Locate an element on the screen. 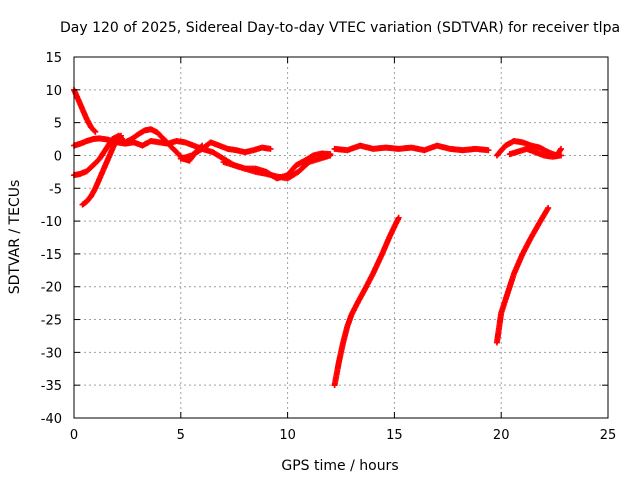 The image size is (640, 480). y-tick-label: -10 is located at coordinates (51, 222).